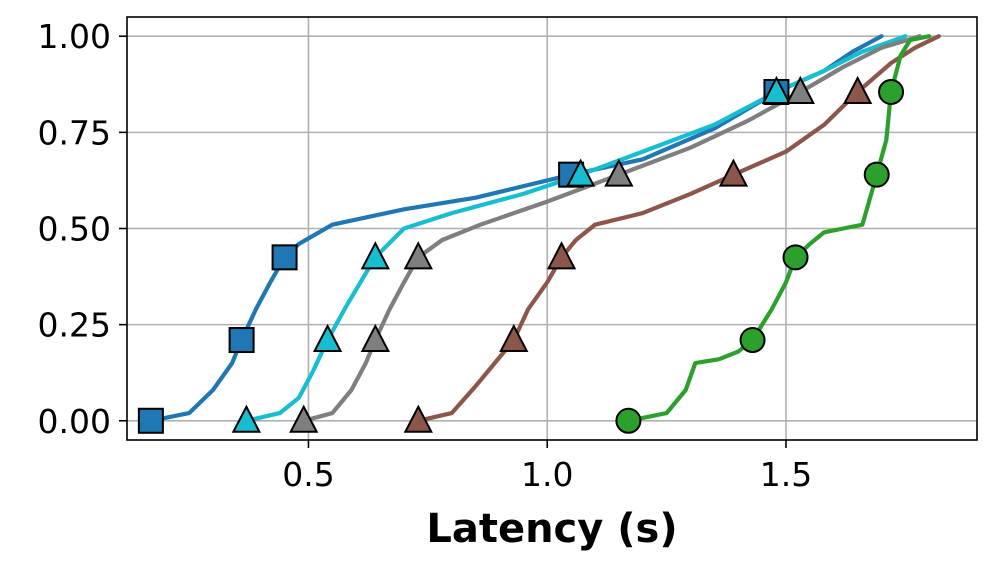 Image resolution: width=996 pixels, height=571 pixels. What do you see at coordinates (786, 474) in the screenshot?
I see `x-tick-label: 1.5` at bounding box center [786, 474].